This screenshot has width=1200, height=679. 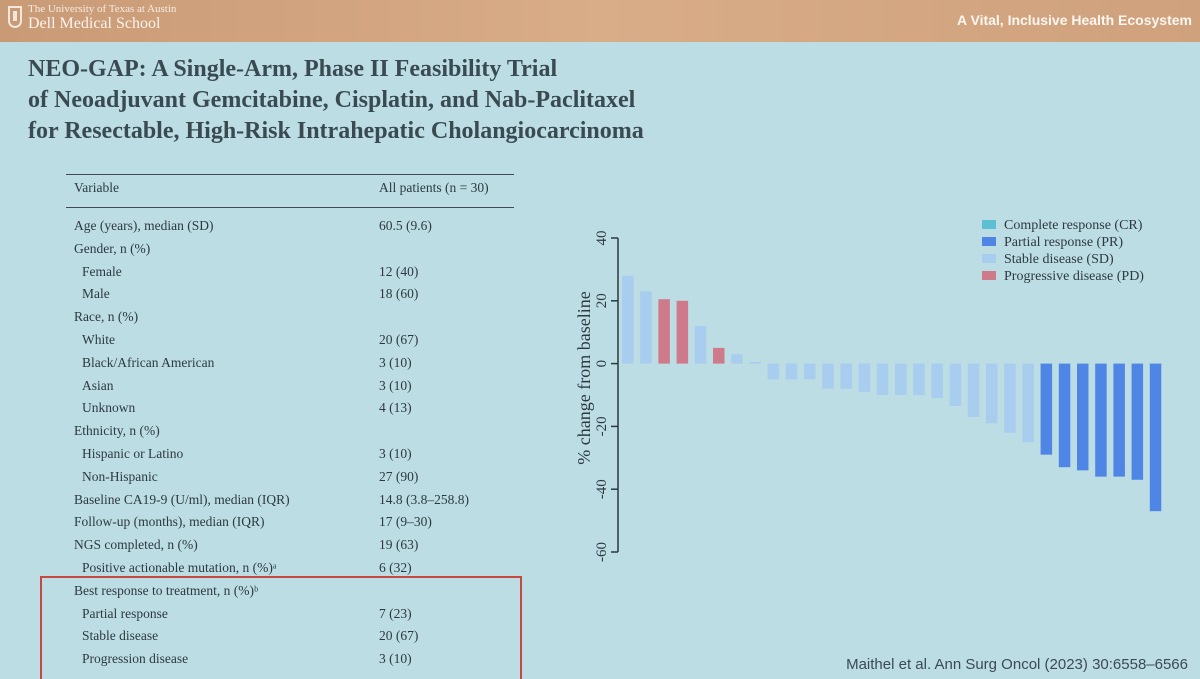 I want to click on row-value: 6 (32), so click(x=395, y=567).